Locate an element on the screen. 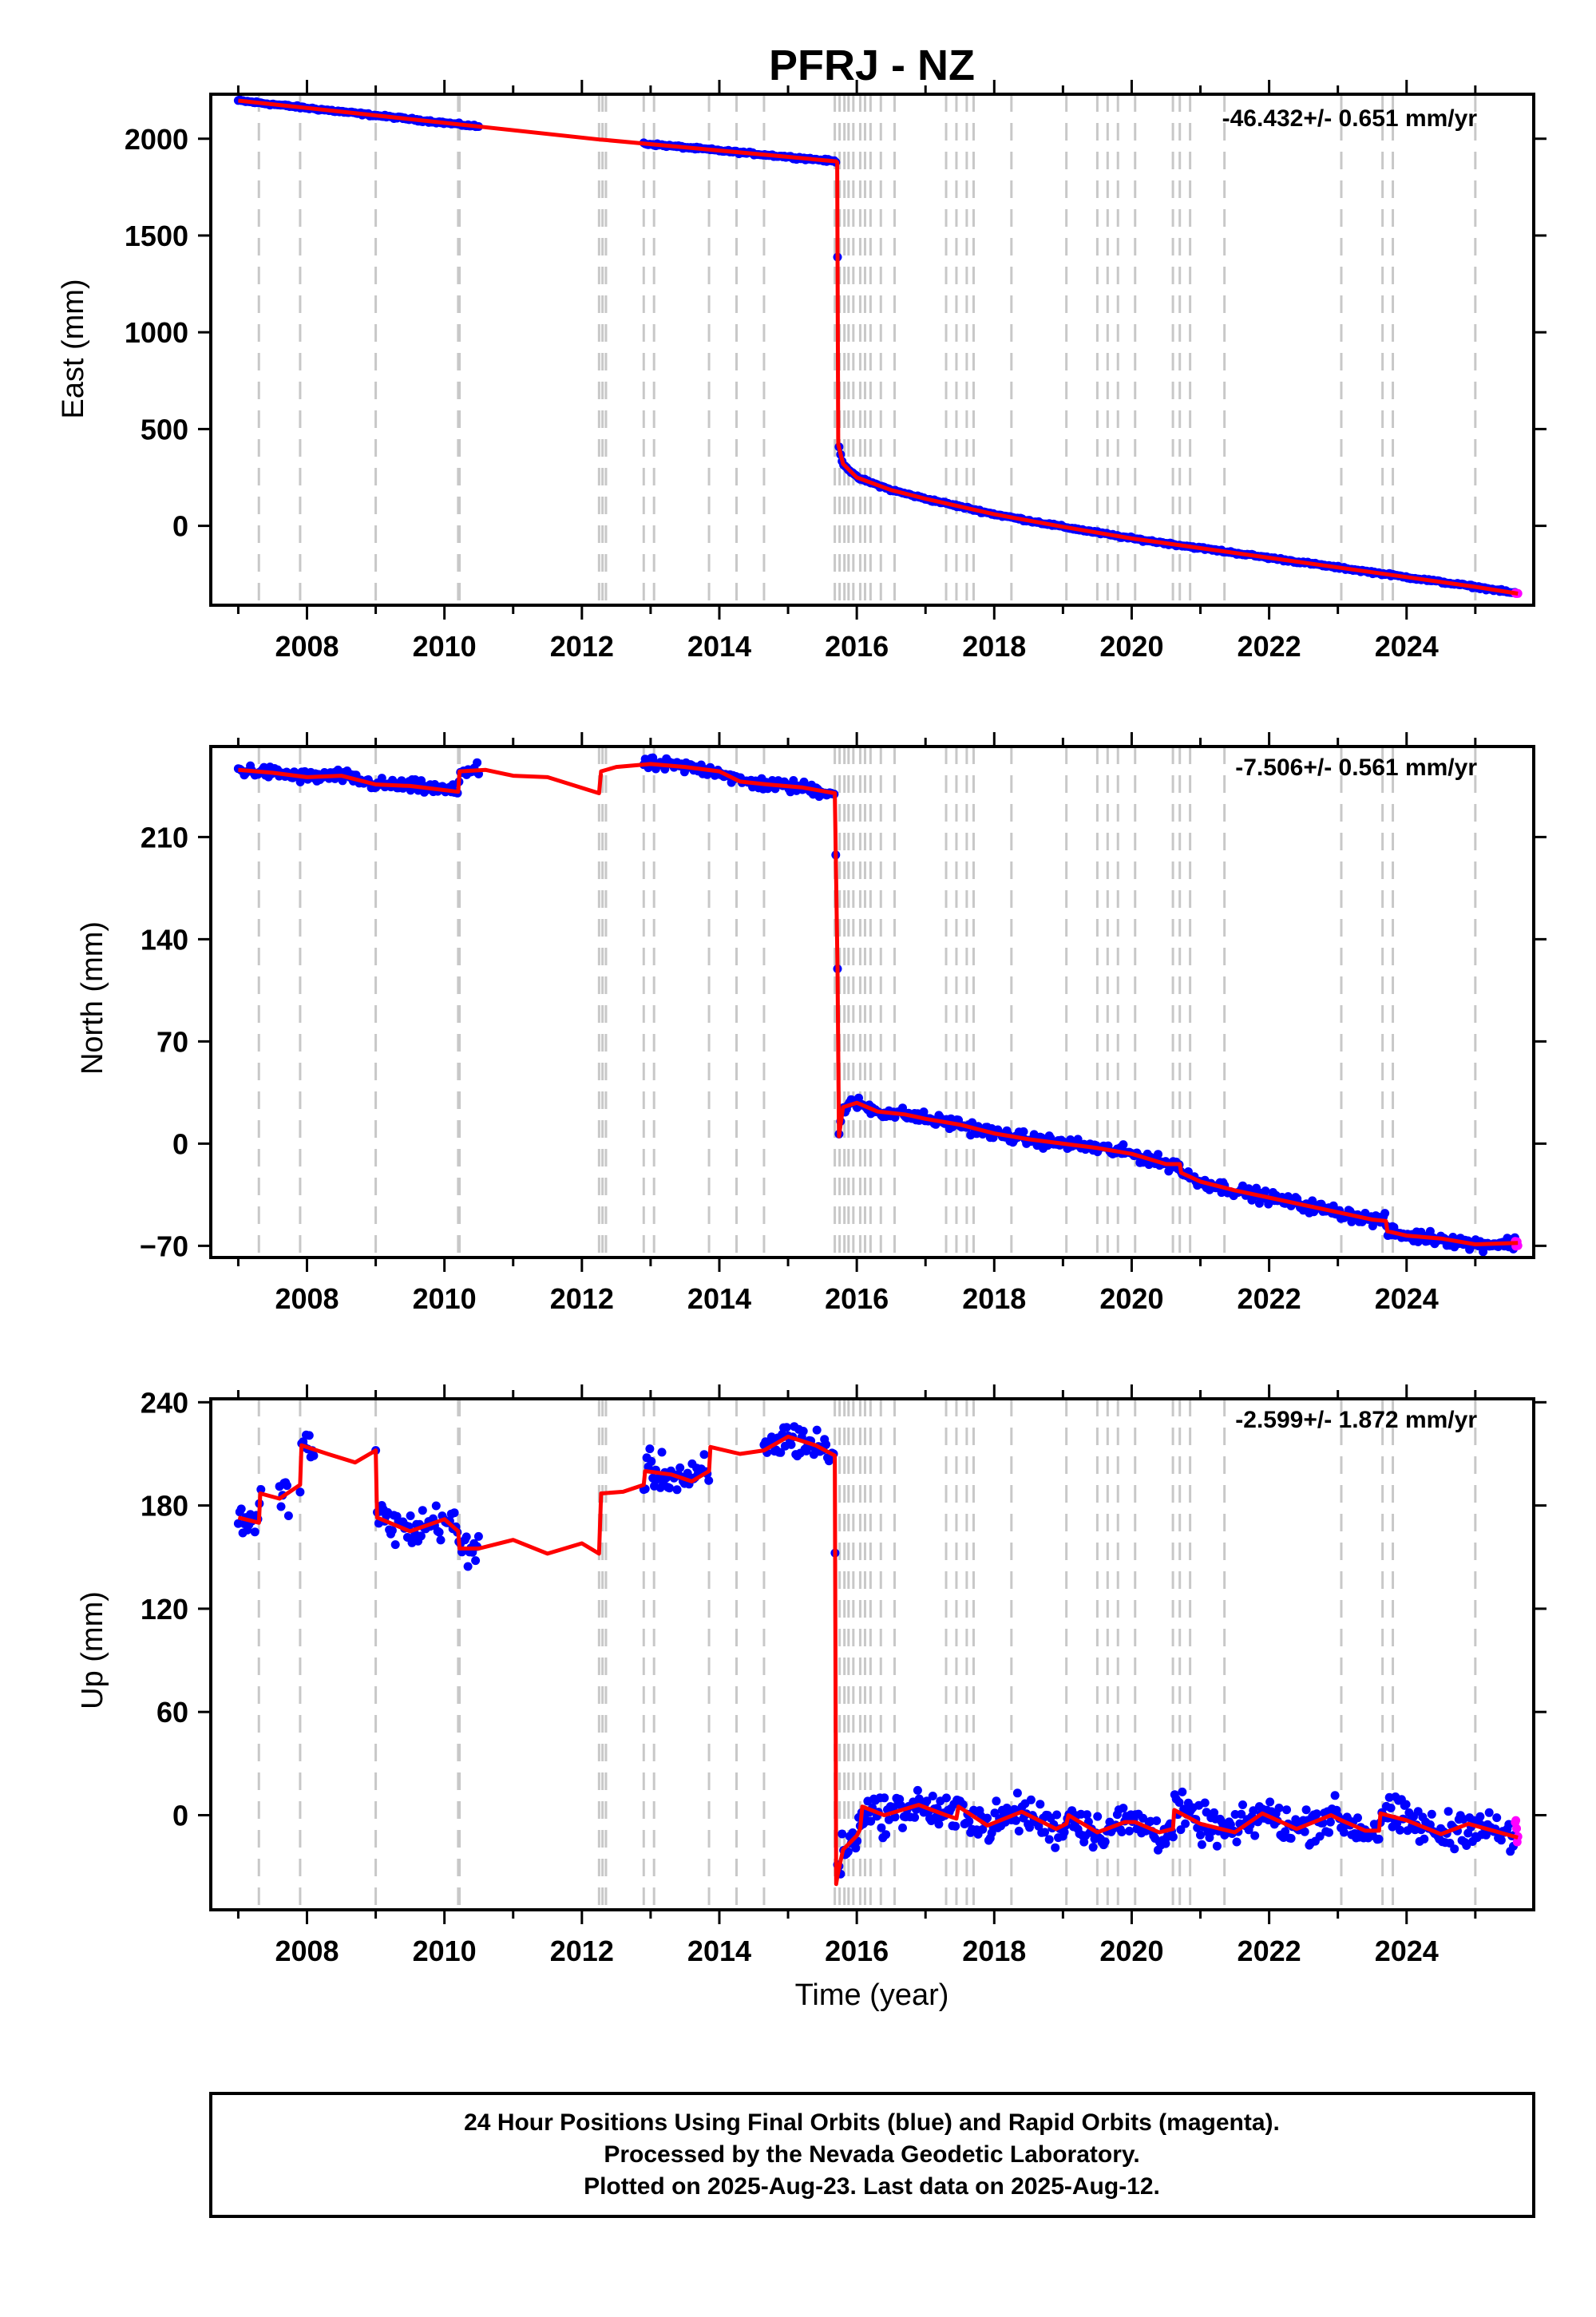 Image resolution: width=1596 pixels, height=2317 pixels. x-tick-label: 2018 is located at coordinates (994, 1951).